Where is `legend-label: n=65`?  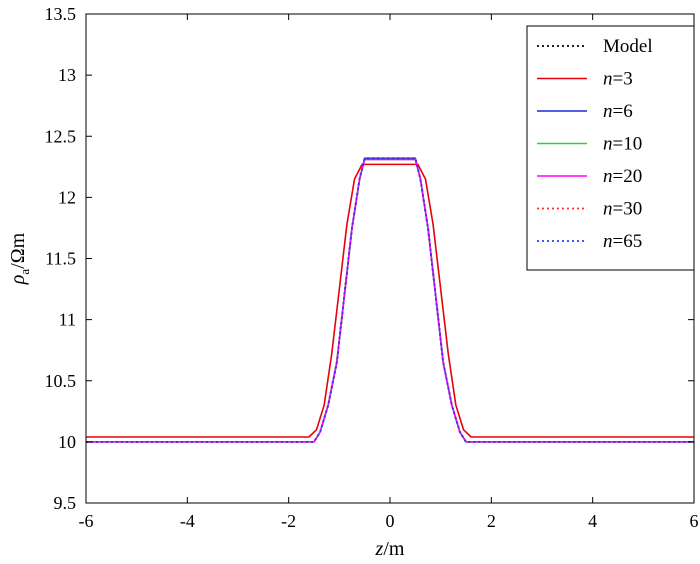 legend-label: n=65 is located at coordinates (622, 241).